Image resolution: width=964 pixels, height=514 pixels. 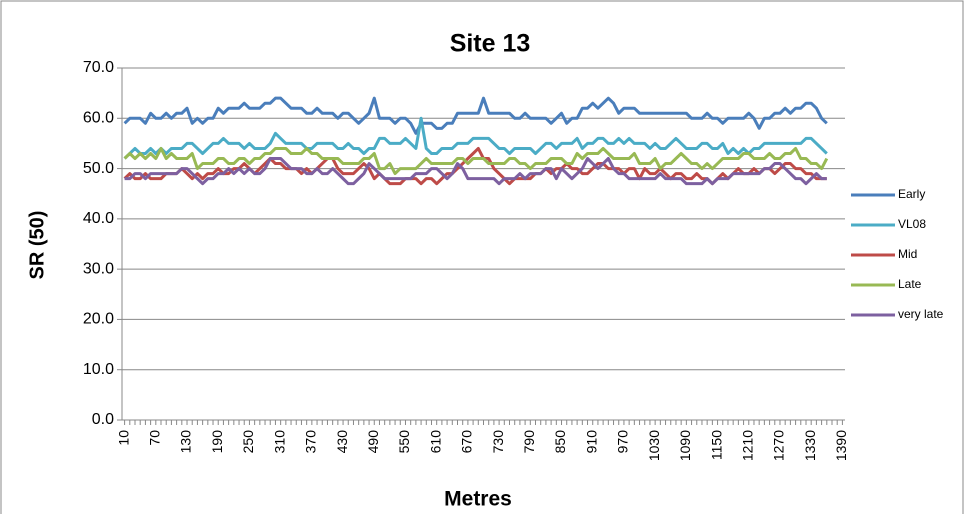 I want to click on x-tick-label: 910, so click(x=591, y=442).